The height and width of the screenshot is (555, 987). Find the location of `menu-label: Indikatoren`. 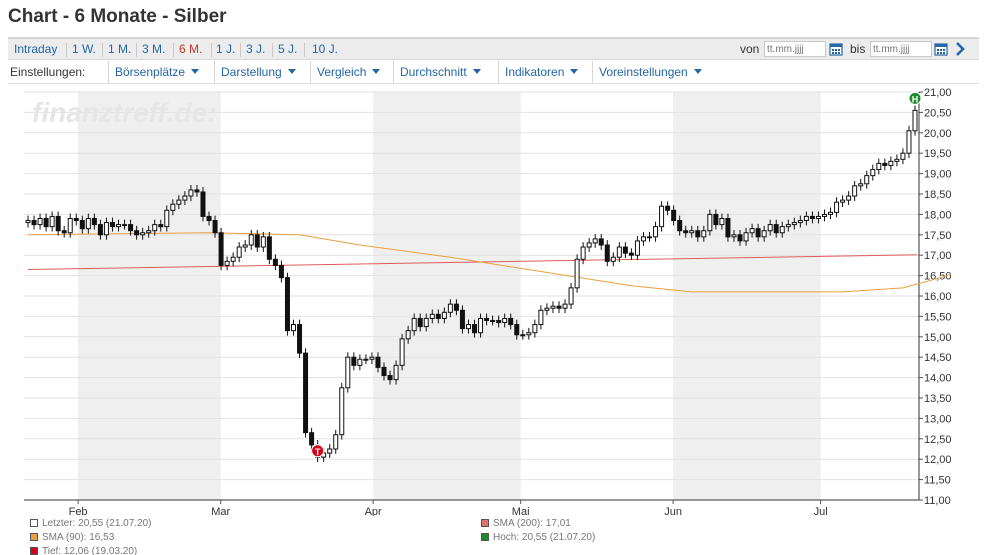

menu-label: Indikatoren is located at coordinates (535, 72).